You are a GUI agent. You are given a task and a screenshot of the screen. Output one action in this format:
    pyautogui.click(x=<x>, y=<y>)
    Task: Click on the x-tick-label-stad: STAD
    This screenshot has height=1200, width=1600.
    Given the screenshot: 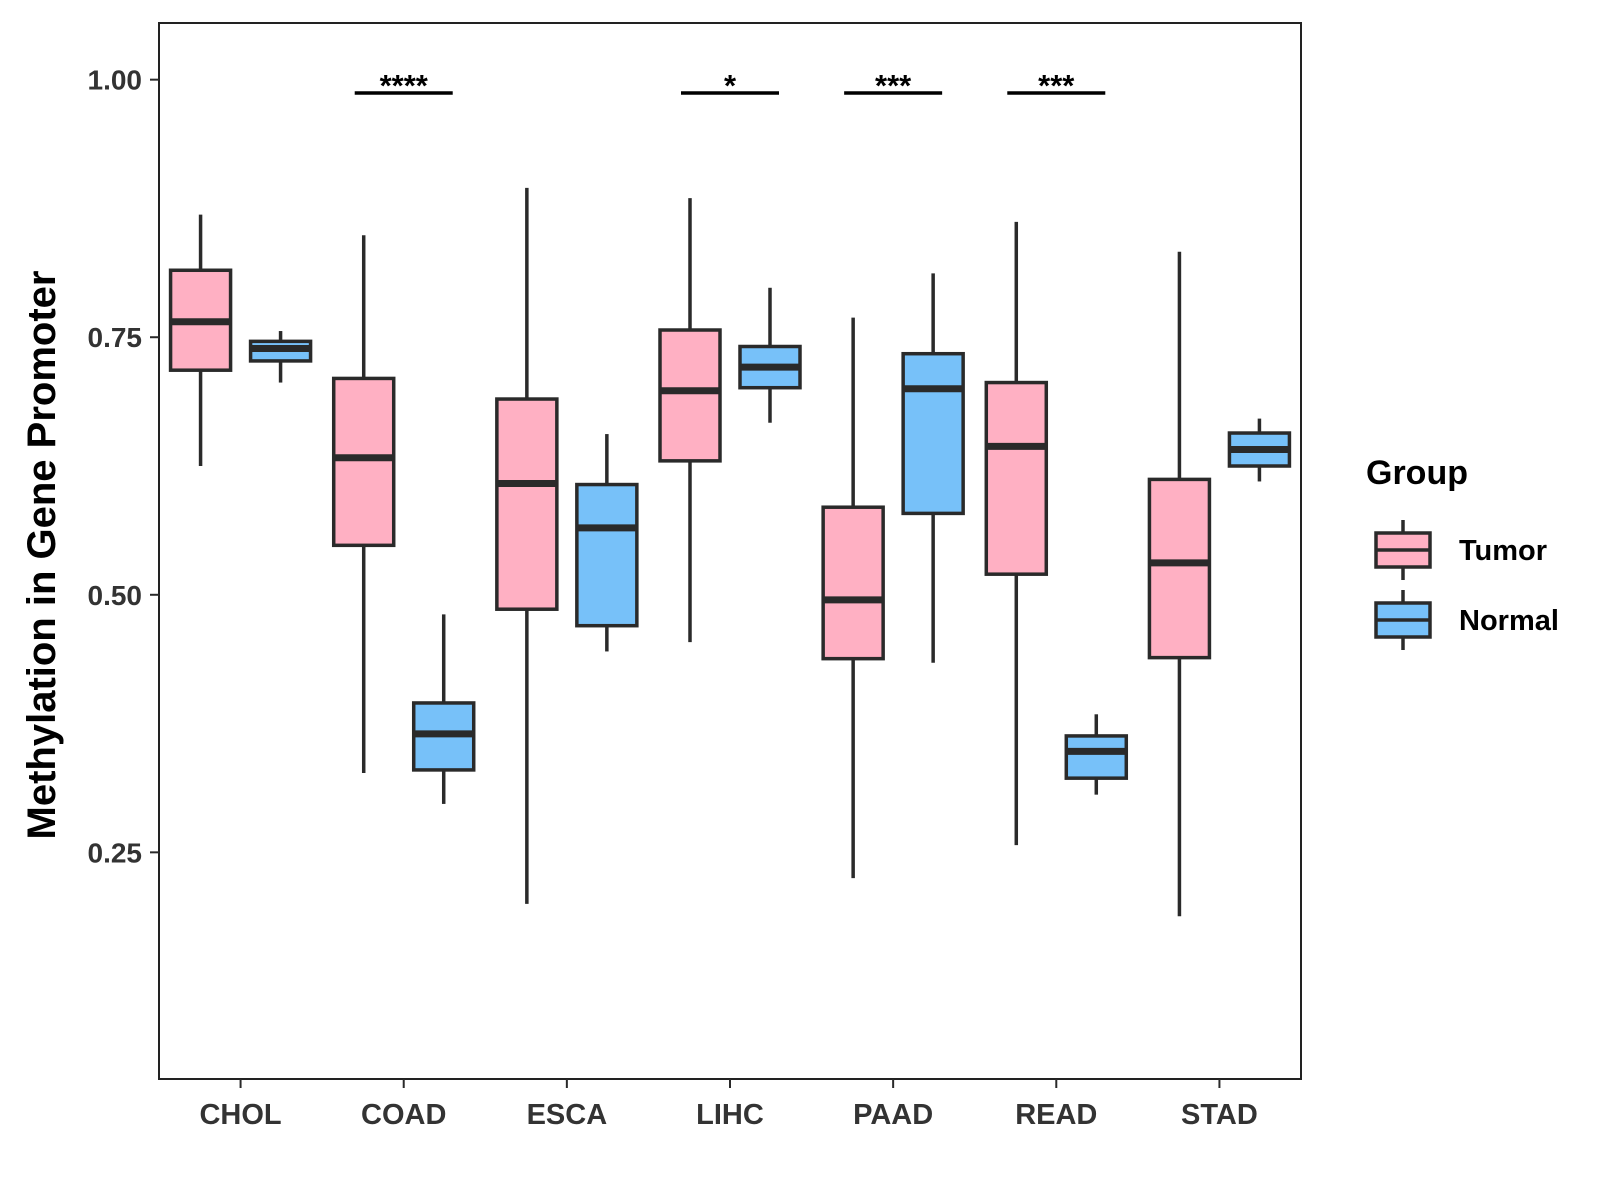 What is the action you would take?
    pyautogui.click(x=1219, y=1115)
    